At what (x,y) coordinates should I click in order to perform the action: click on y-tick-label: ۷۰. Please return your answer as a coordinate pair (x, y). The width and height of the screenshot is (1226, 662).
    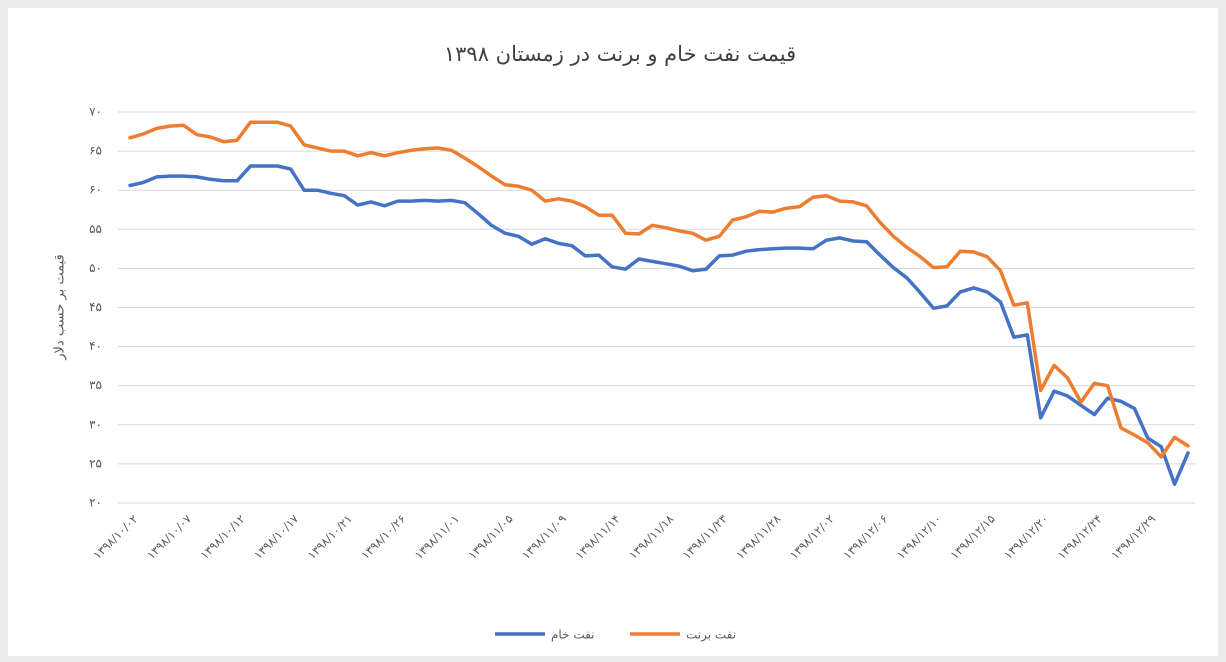
    Looking at the image, I should click on (95, 112).